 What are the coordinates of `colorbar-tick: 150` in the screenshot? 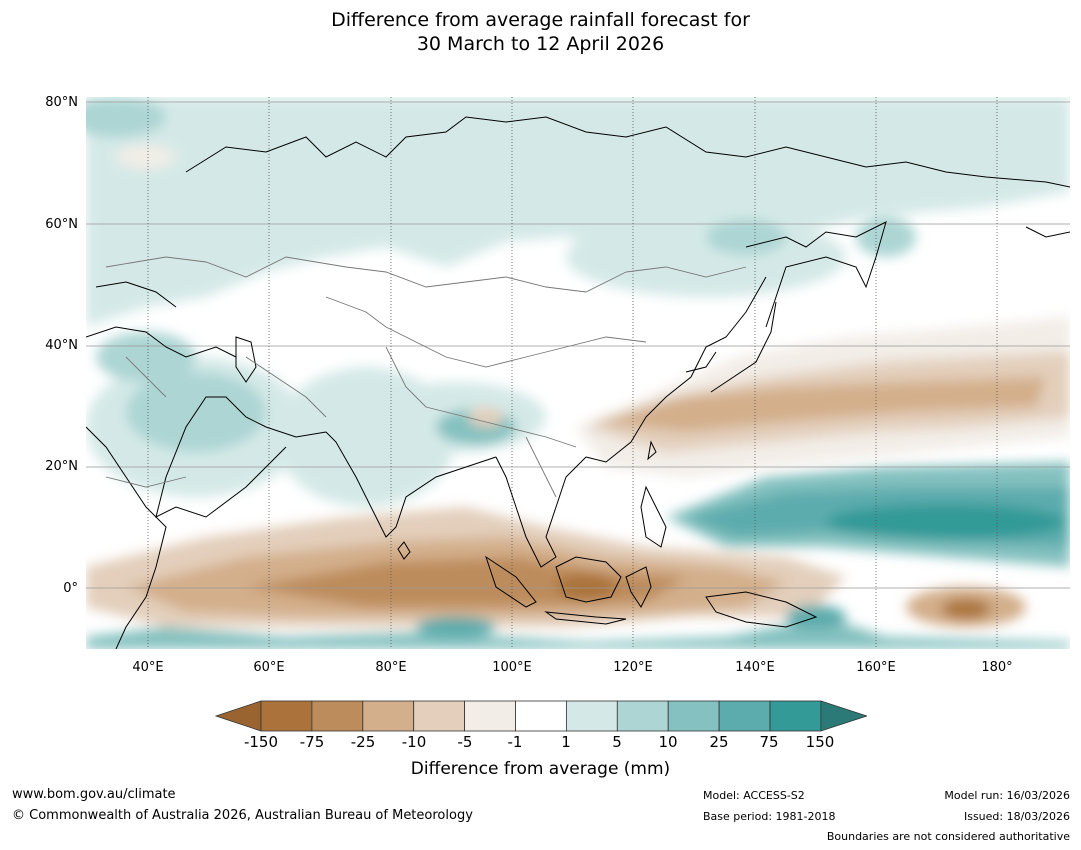 It's located at (820, 742).